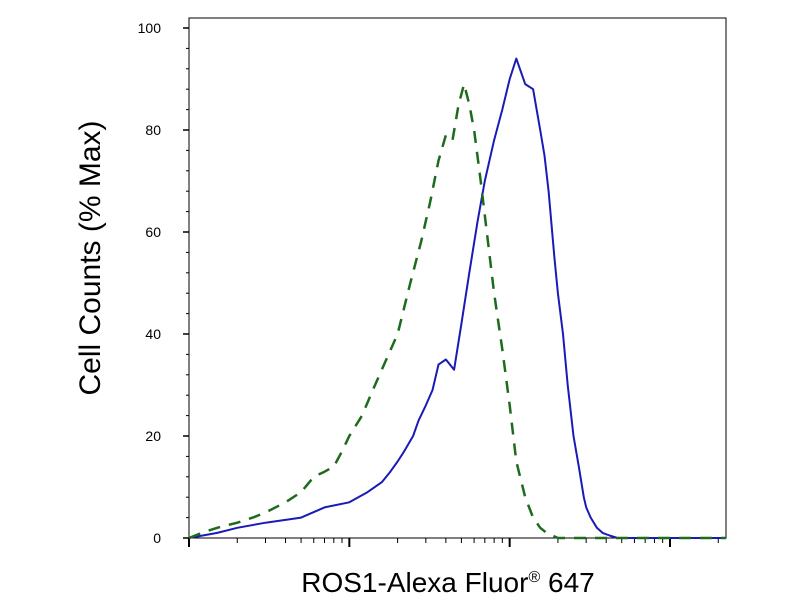  Describe the element at coordinates (153, 232) in the screenshot. I see `y-tick-label: 60` at that location.